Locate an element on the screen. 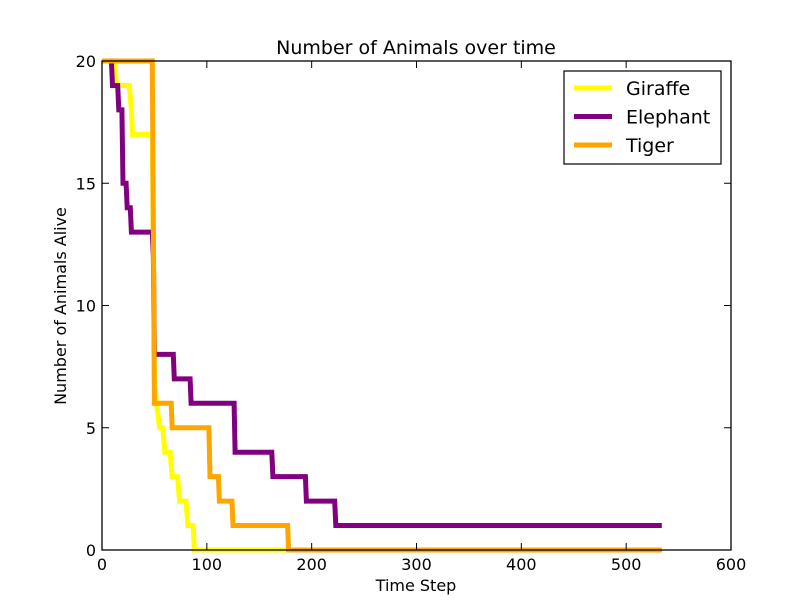 Image resolution: width=812 pixels, height=612 pixels. x-axis-label: Time Step is located at coordinates (416, 585).